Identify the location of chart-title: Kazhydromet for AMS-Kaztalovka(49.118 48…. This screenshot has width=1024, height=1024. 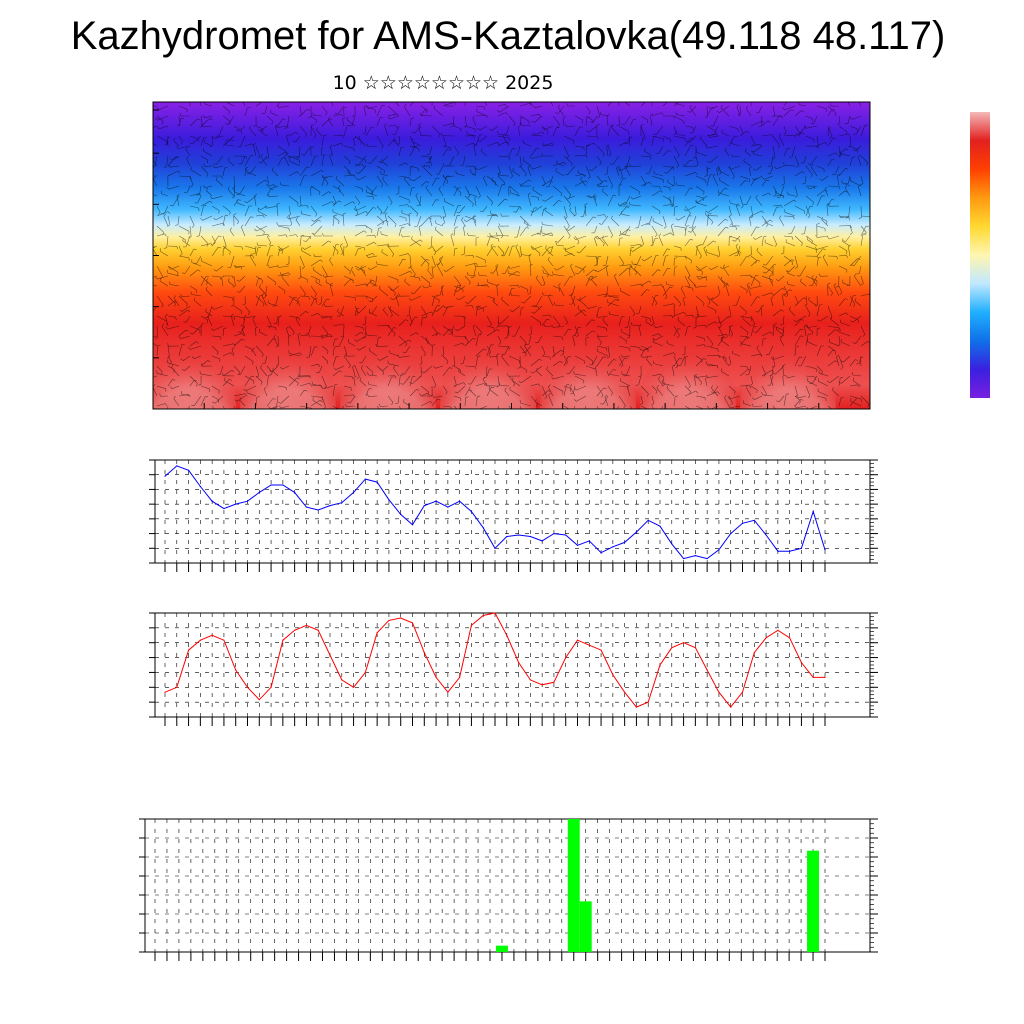
(508, 36).